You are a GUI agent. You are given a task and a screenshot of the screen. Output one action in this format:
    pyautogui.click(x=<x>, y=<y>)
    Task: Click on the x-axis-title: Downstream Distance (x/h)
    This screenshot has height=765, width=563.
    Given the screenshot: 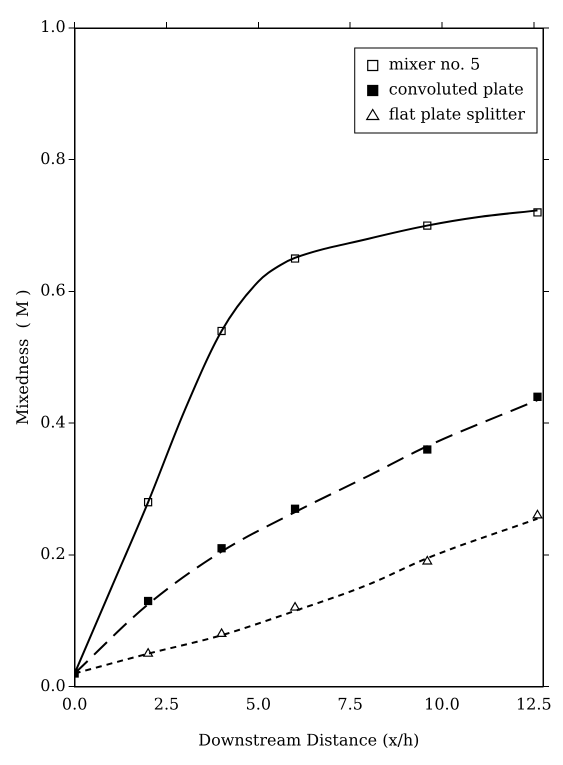 What is the action you would take?
    pyautogui.click(x=309, y=740)
    